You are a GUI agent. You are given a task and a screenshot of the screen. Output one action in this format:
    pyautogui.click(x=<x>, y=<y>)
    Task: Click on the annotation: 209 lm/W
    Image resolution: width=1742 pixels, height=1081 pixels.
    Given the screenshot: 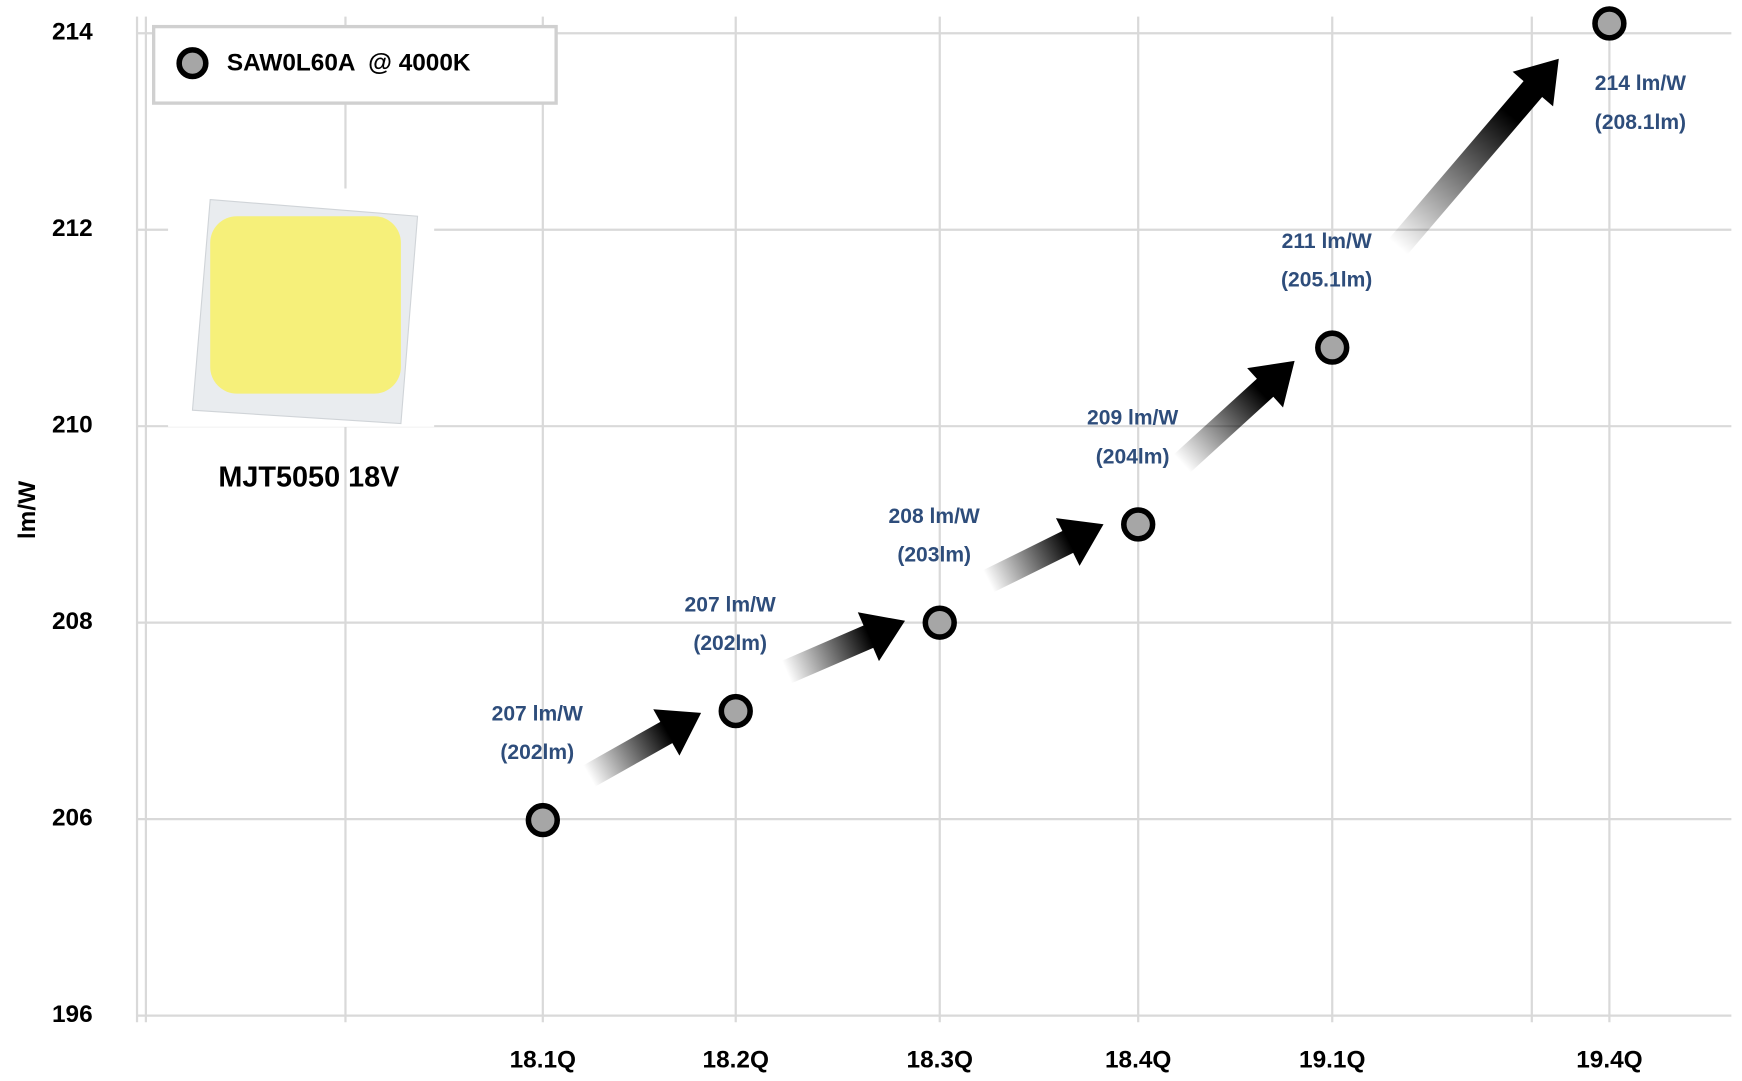 What is the action you would take?
    pyautogui.click(x=1132, y=418)
    